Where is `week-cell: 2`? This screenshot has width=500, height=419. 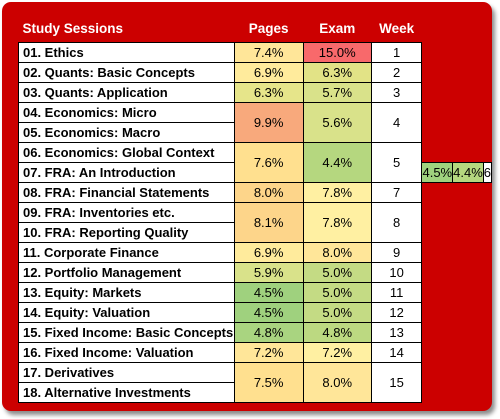
week-cell: 2 is located at coordinates (396, 72).